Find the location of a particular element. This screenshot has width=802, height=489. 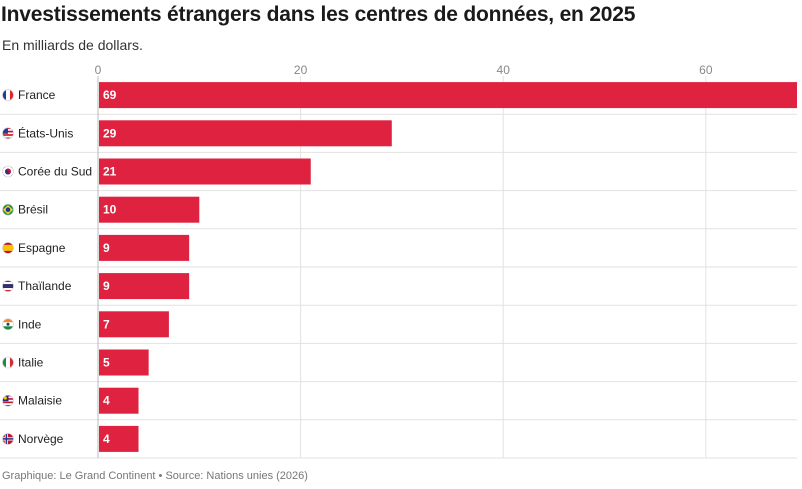

flag-brazil-icon is located at coordinates (8, 209).